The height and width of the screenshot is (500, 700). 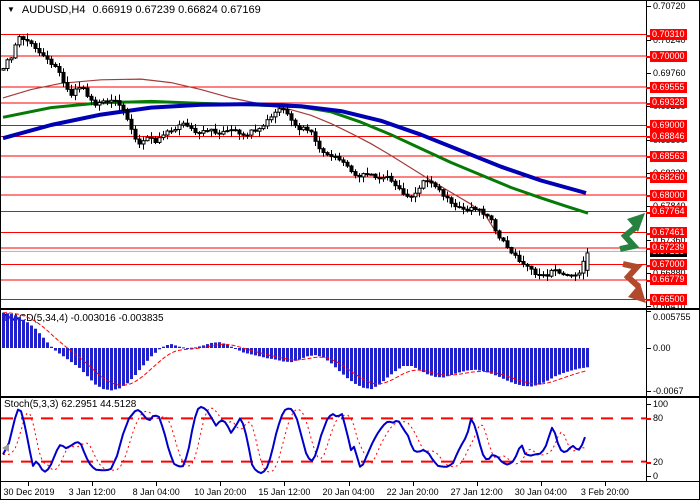 I want to click on up-zigzag-arrow-icon, so click(x=629, y=238).